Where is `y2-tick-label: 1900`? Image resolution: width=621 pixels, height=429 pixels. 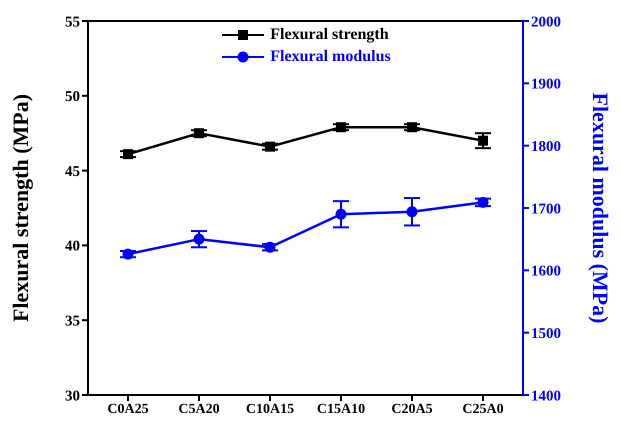 y2-tick-label: 1900 is located at coordinates (546, 84).